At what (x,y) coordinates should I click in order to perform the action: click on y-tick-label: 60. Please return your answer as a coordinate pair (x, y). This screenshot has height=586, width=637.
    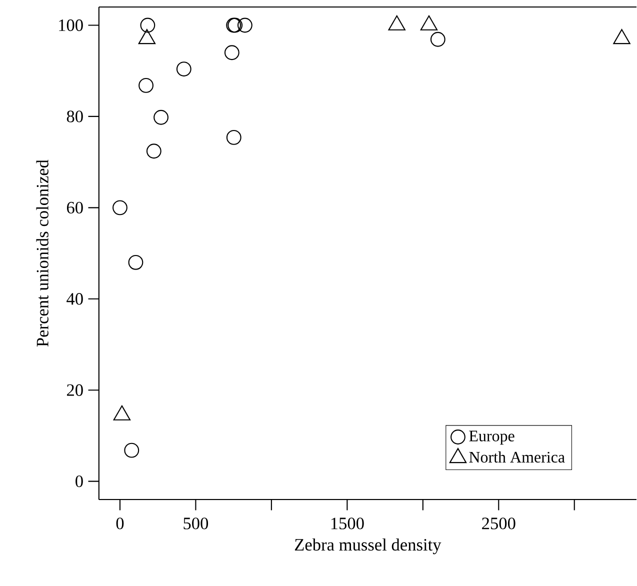
    Looking at the image, I should click on (74, 208).